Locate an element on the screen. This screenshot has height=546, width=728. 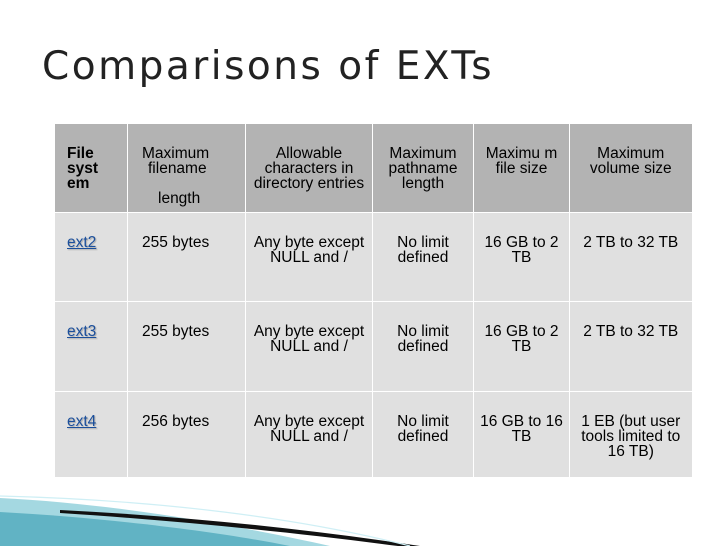
cell-max-volume-size: 1 EB (but user tools limited to 16 TB) is located at coordinates (630, 434).